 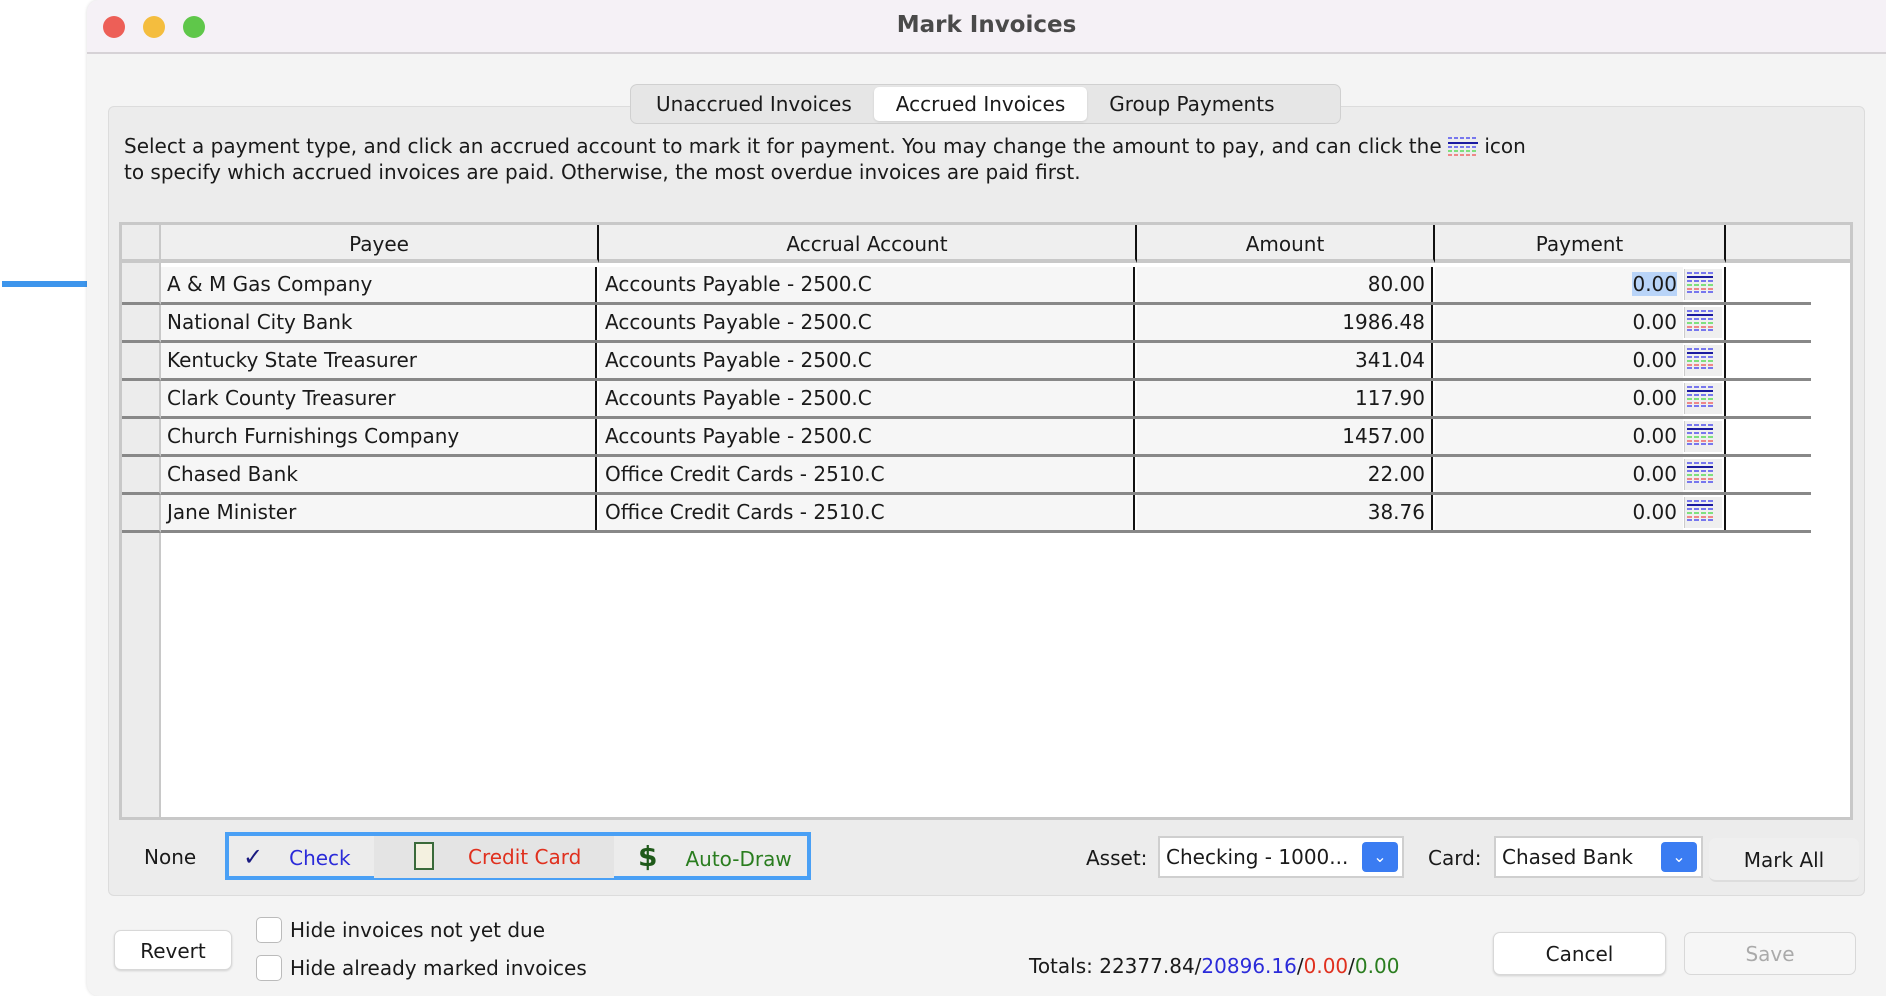 I want to click on column-header-payment: Payment, so click(x=1580, y=244).